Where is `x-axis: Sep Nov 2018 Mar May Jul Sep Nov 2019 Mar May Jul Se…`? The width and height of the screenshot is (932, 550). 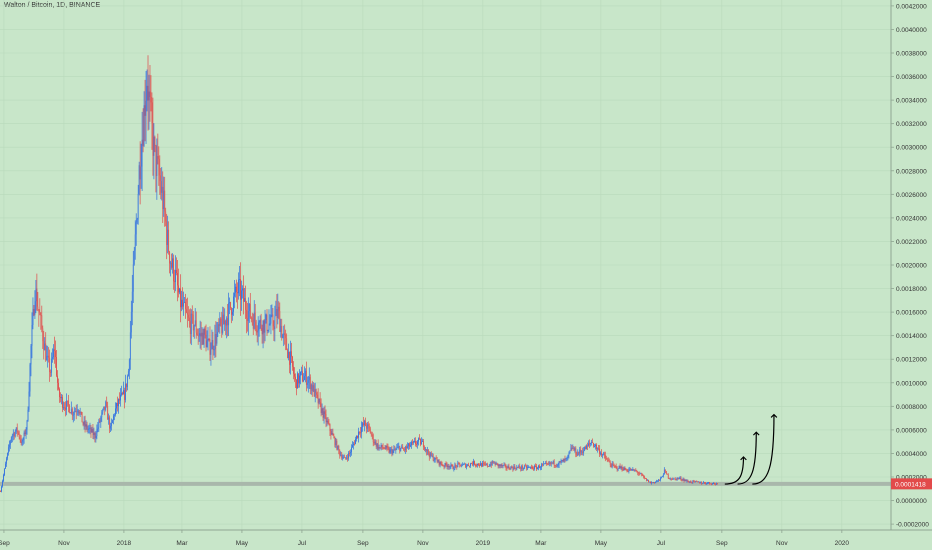
x-axis: Sep Nov 2018 Mar May Jul Sep Nov 2019 Mar May Jul Se… is located at coordinates (424, 538).